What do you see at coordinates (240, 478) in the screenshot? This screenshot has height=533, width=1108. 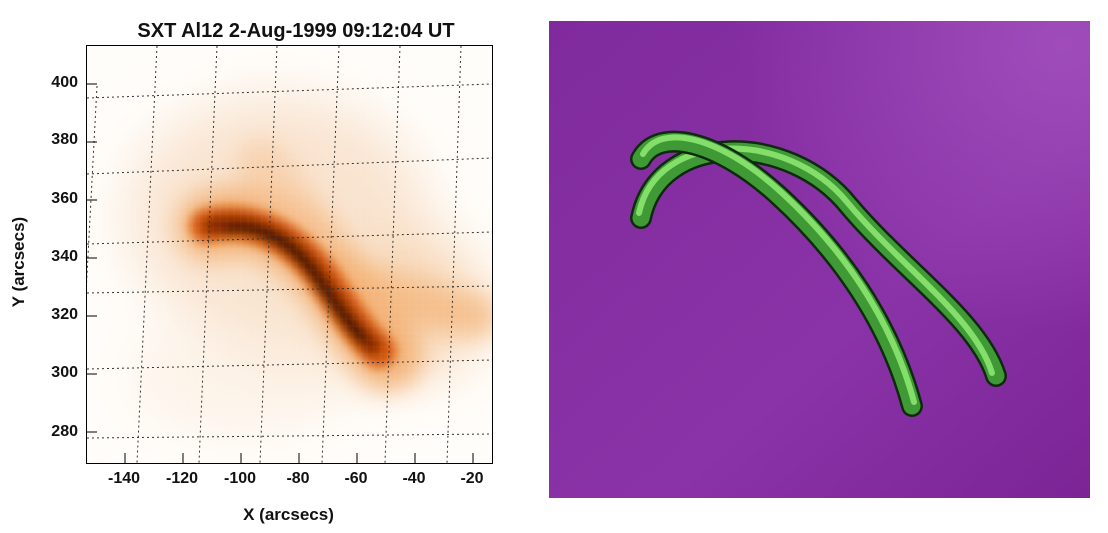 I see `x-tick-label: -100` at bounding box center [240, 478].